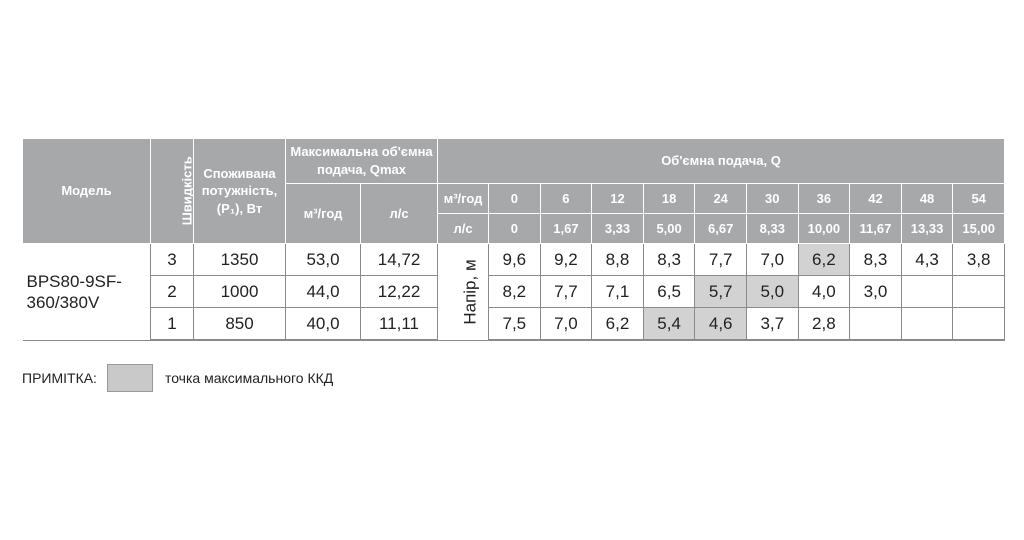  I want to click on head-value: 4,3, so click(927, 259).